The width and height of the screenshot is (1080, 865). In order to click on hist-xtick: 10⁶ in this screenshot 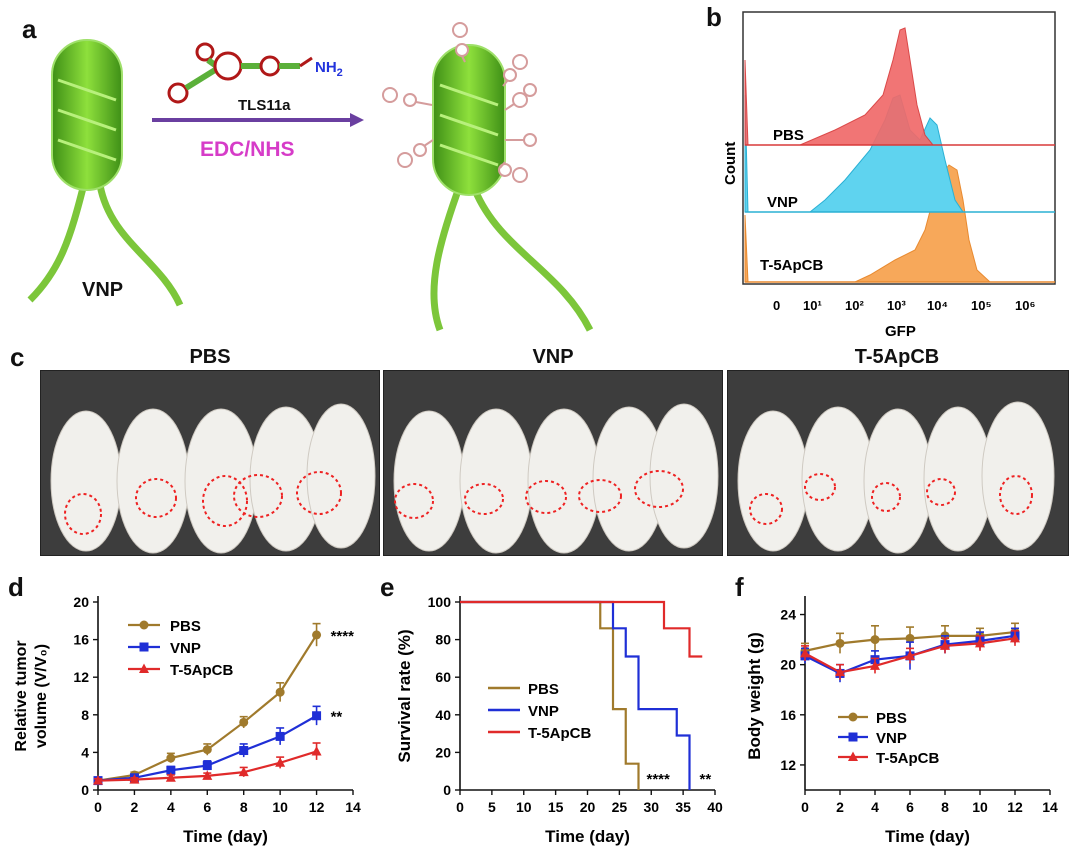, I will do `click(1025, 305)`.